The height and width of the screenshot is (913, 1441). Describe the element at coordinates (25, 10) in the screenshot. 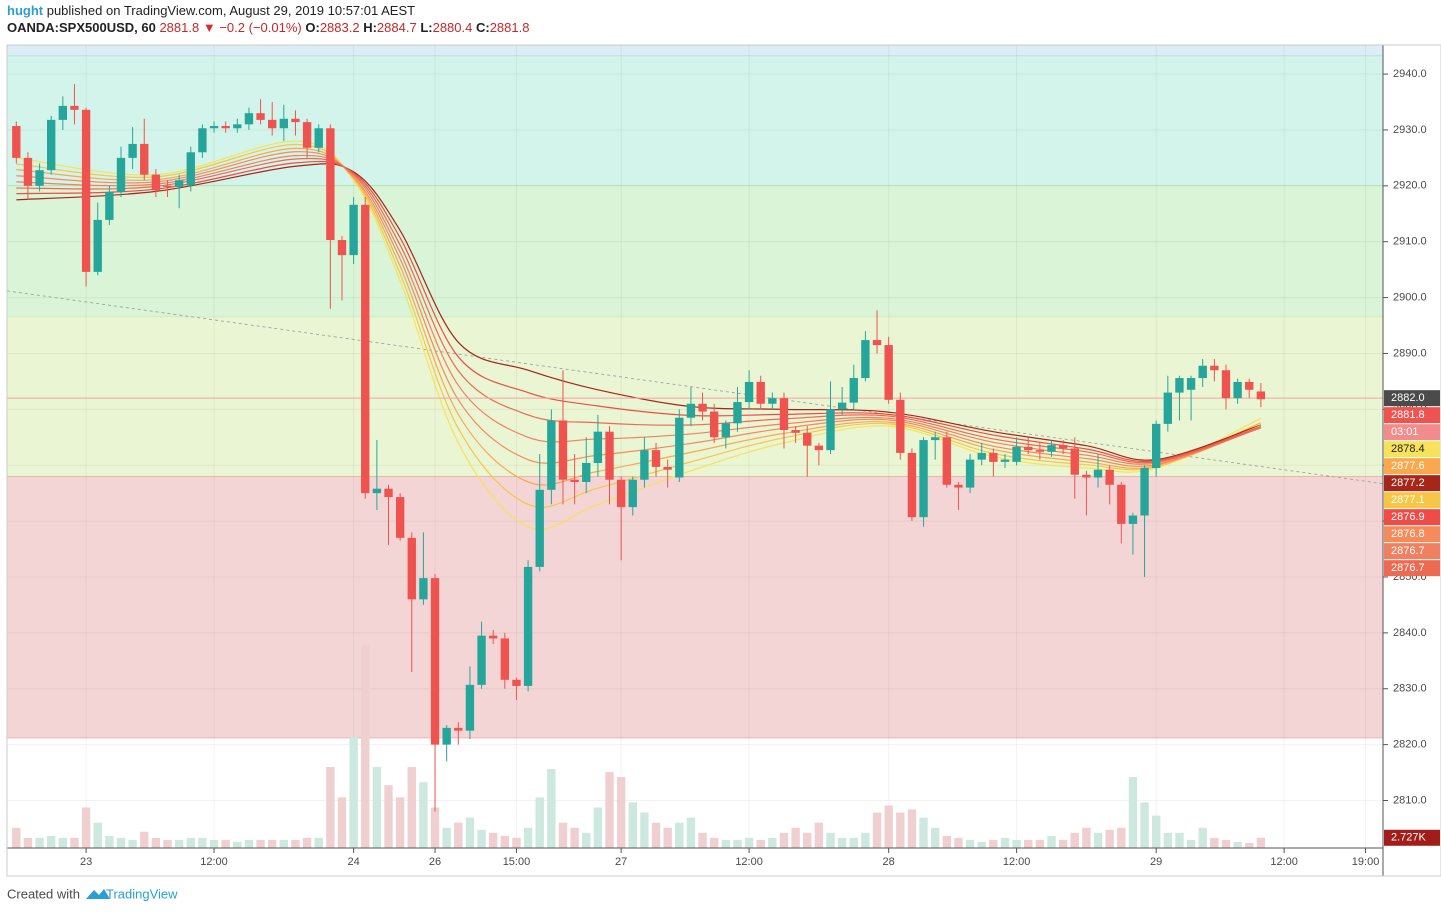

I see `author: hught` at that location.